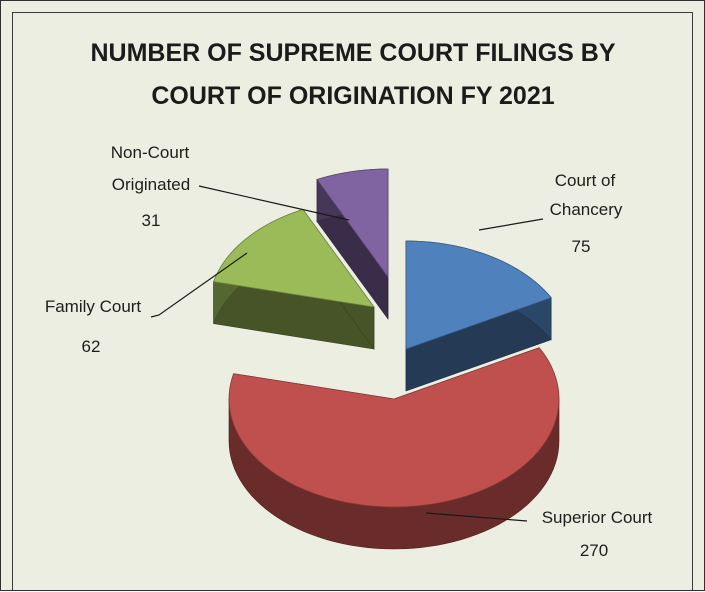 This screenshot has width=705, height=592. Describe the element at coordinates (294, 279) in the screenshot. I see `slice-family-court` at that location.